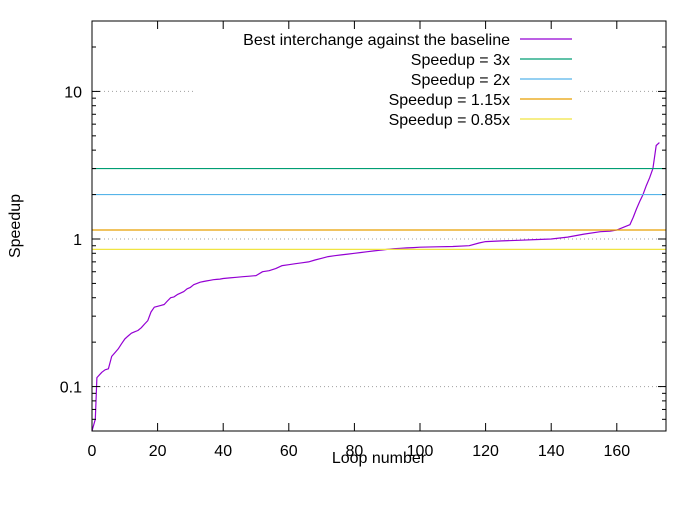 The image size is (700, 505). What do you see at coordinates (449, 120) in the screenshot?
I see `legend-label: Speedup = 0.85x` at bounding box center [449, 120].